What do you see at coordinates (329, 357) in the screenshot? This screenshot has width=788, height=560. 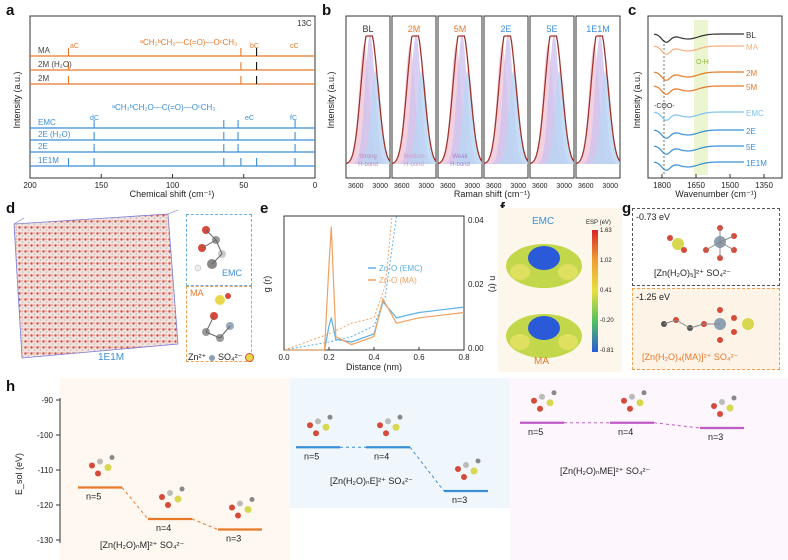 I see `rdf-xtick-label: 0.2` at bounding box center [329, 357].